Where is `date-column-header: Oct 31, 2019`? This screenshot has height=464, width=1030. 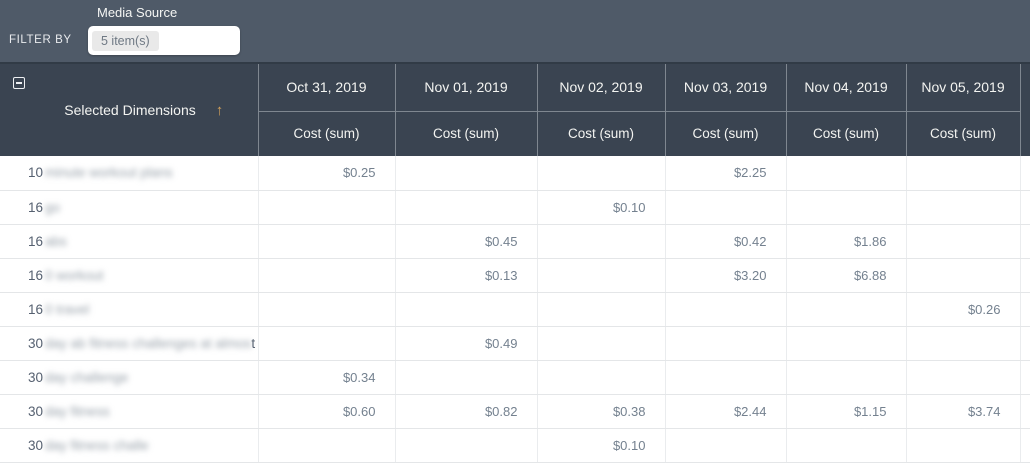 date-column-header: Oct 31, 2019 is located at coordinates (326, 86).